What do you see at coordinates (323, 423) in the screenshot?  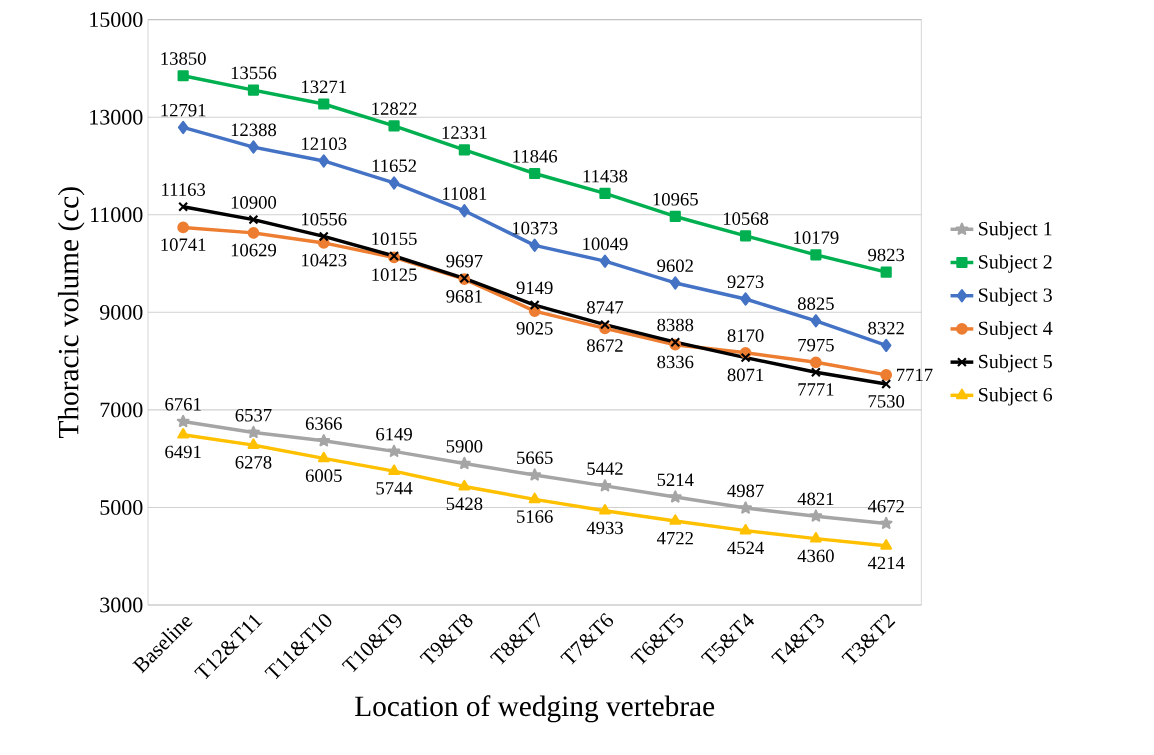 I see `data-label: 6366` at bounding box center [323, 423].